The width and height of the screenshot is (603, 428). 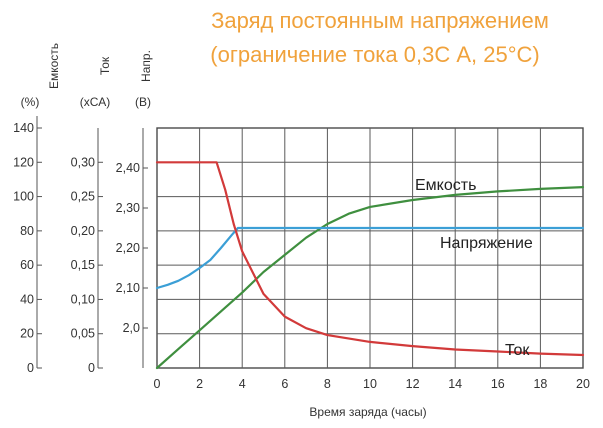 I want to click on chart-subtitle: (ограничение тока 0,3С А, 25°С), so click(x=374, y=54).